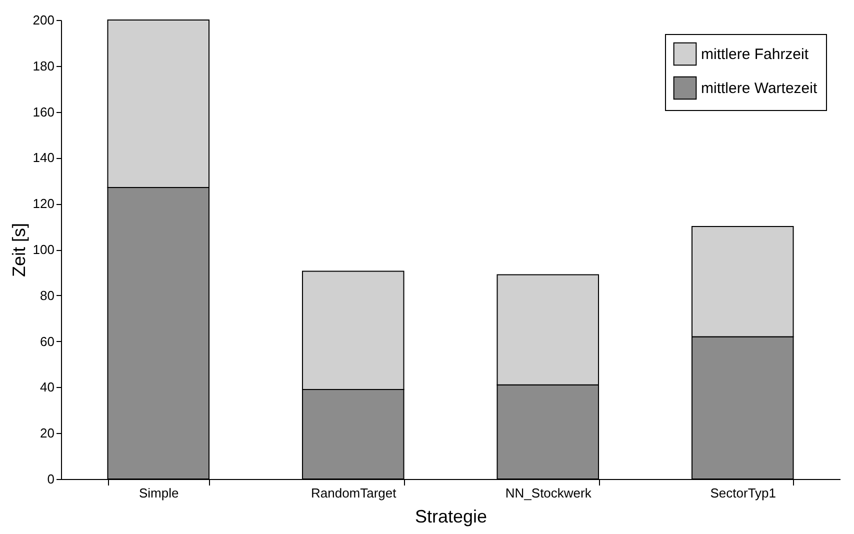 The image size is (854, 534). I want to click on legend-label: mittlere Fahrzeit, so click(755, 54).